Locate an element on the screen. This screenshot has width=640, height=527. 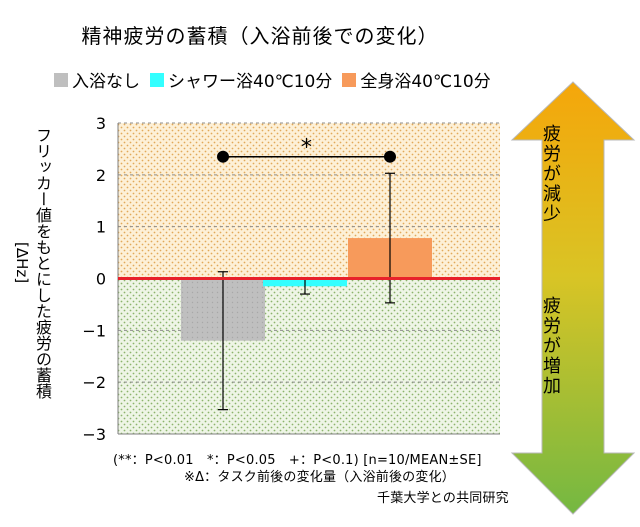
y-tick-label: 2 is located at coordinates (101, 175).